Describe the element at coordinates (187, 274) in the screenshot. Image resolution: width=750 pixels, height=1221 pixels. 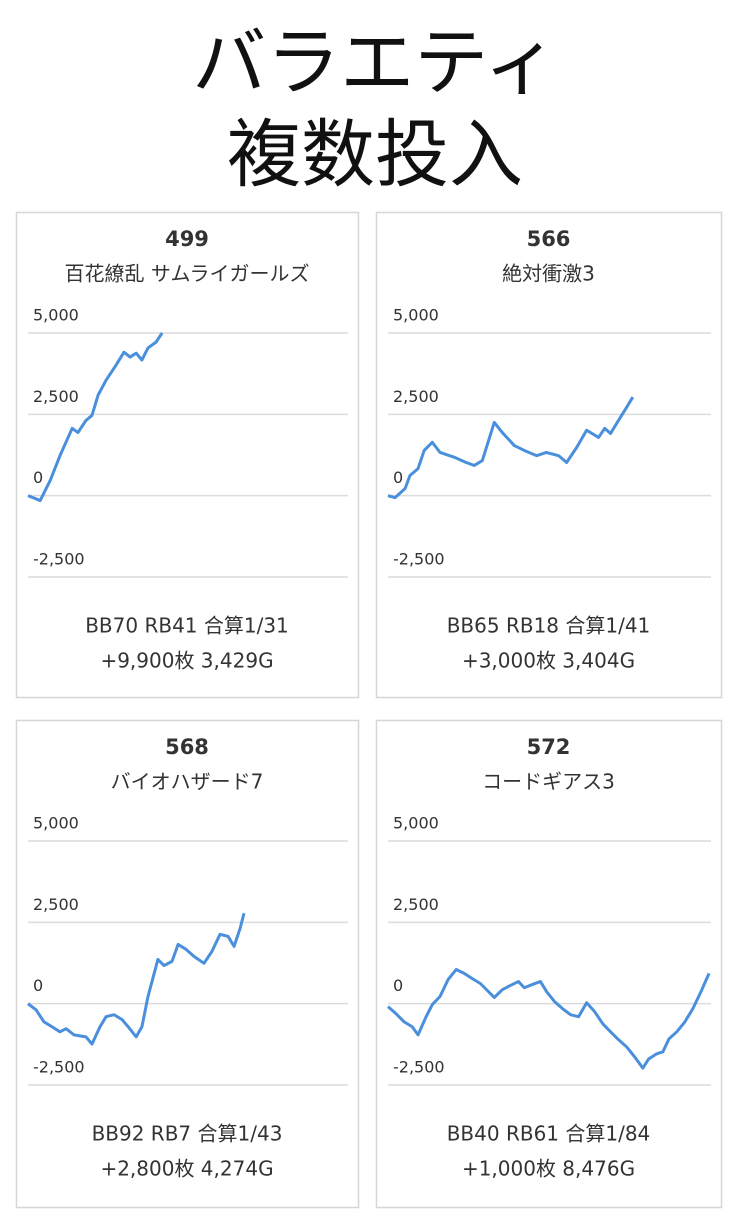
I see `chart-subtitle: 百花繚乱 サムライガールズ` at that location.